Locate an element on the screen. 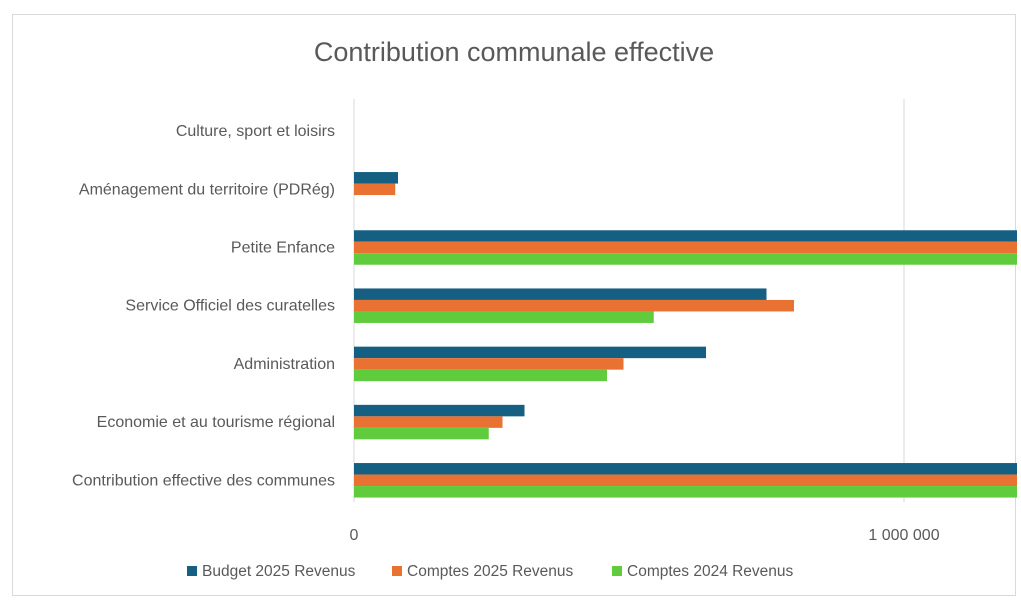  category-label: Economie et au tourisme régional is located at coordinates (216, 422).